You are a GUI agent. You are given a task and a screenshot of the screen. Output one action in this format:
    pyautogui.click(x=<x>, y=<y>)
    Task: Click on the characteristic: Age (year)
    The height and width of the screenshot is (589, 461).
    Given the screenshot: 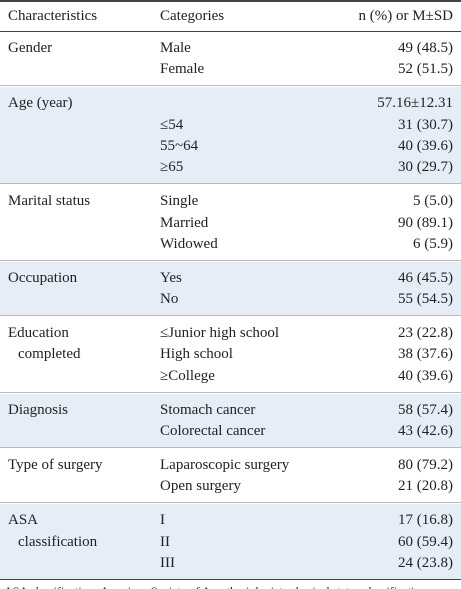 What is the action you would take?
    pyautogui.click(x=40, y=103)
    